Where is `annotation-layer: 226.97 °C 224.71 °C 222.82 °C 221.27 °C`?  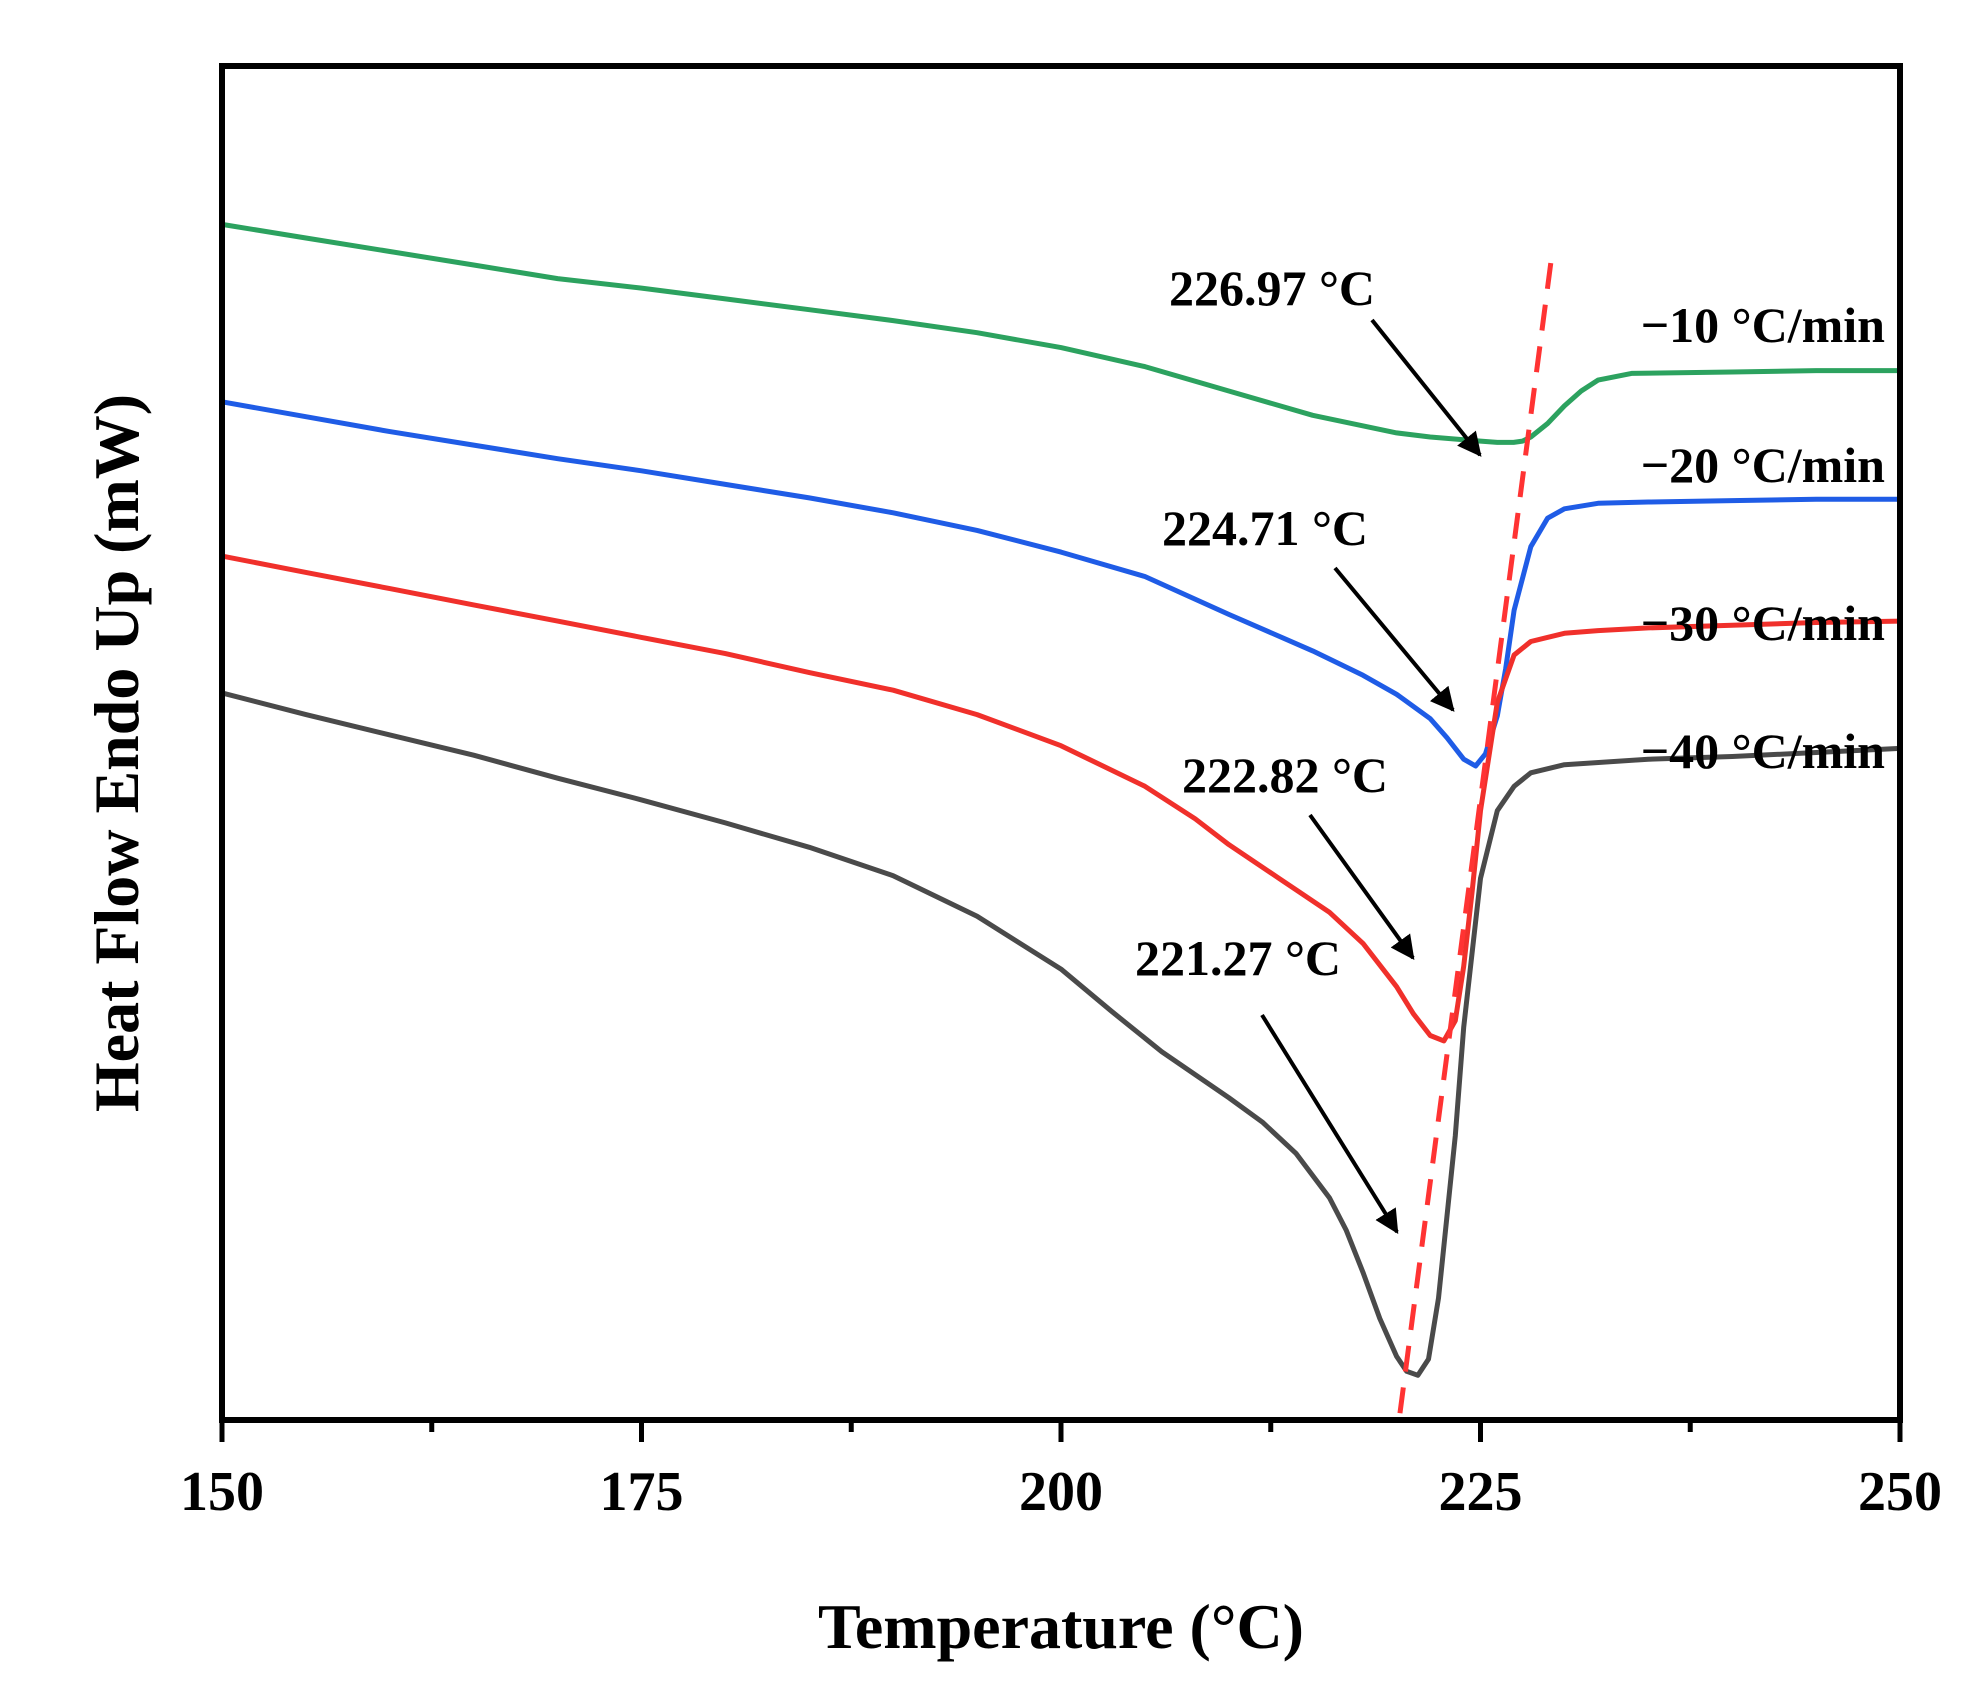
annotation-layer: 226.97 °C 224.71 °C 222.82 °C 221.27 °C is located at coordinates (1308, 747).